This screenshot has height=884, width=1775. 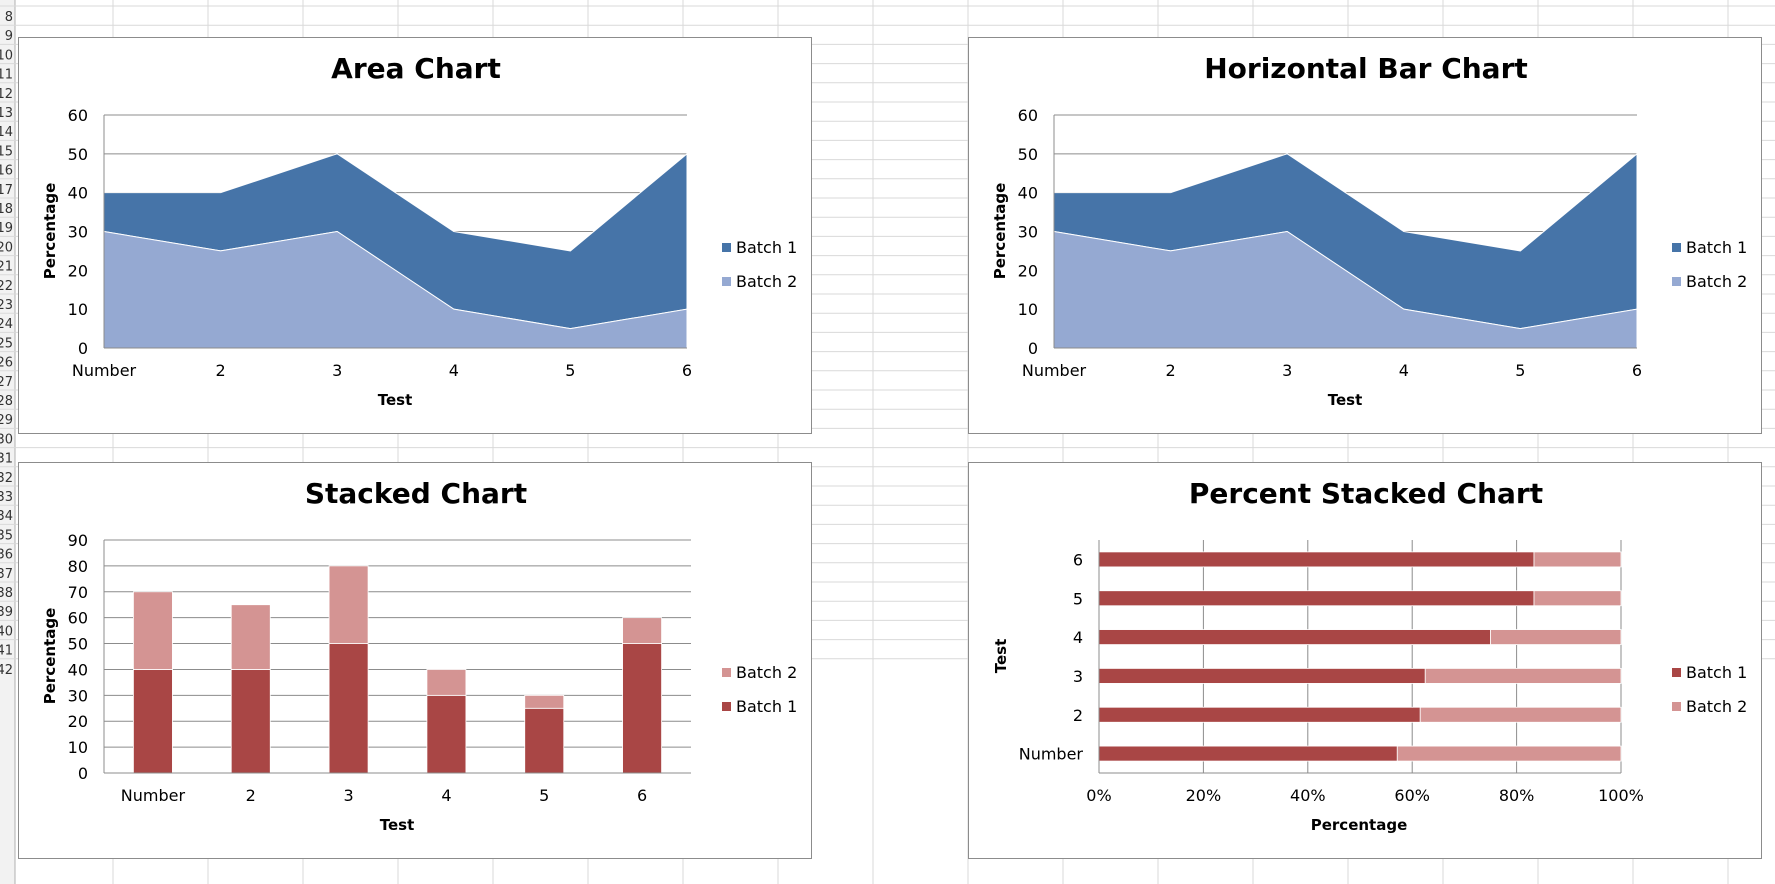 What do you see at coordinates (6, 478) in the screenshot?
I see `row-header-label: 32` at bounding box center [6, 478].